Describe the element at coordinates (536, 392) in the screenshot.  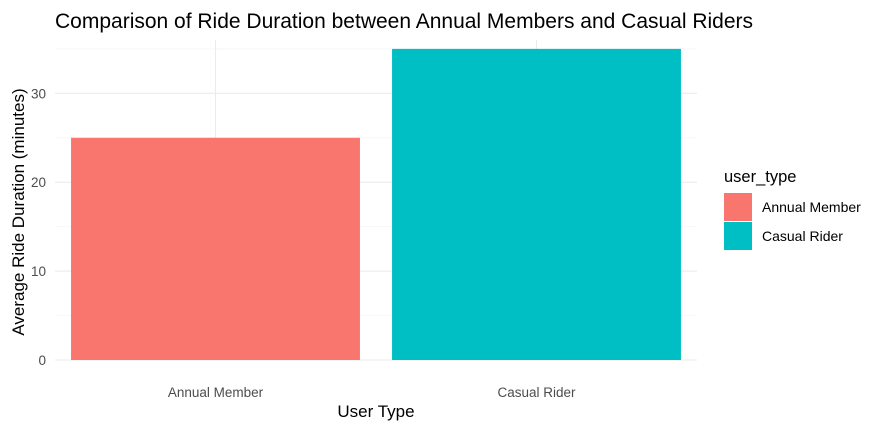
I see `x-tick-label: Casual Rider` at that location.